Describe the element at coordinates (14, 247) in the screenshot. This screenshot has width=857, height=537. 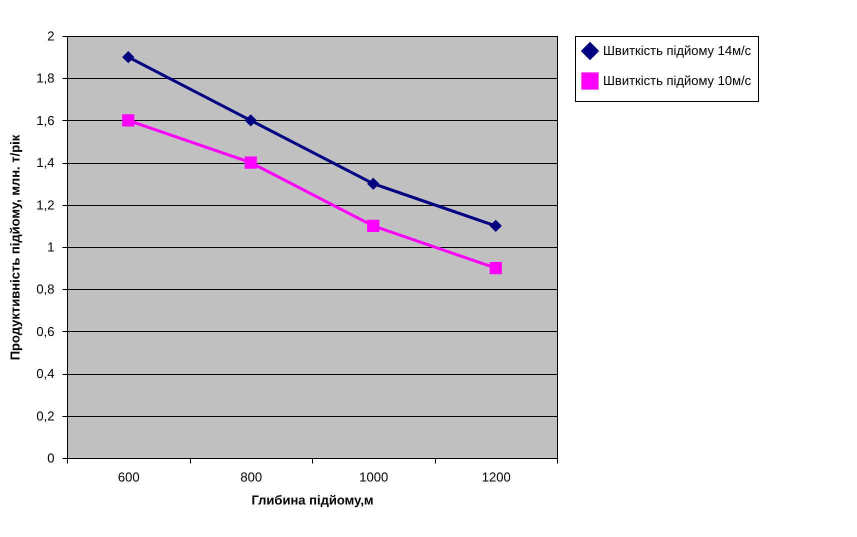
I see `y-axis-title: Продуктивність підйому, млн. т/рік` at that location.